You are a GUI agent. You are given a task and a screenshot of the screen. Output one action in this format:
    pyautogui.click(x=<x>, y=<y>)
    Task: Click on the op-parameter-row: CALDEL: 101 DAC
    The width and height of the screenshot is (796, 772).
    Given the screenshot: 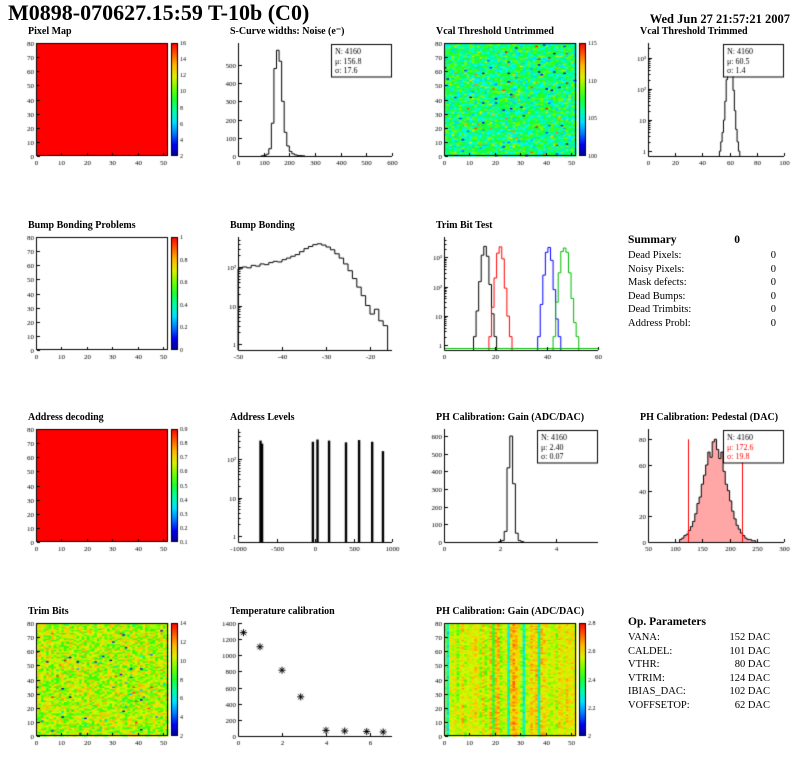 What is the action you would take?
    pyautogui.click(x=699, y=652)
    